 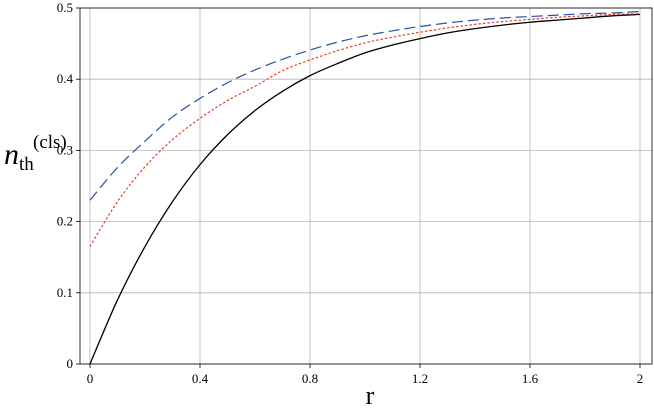 What do you see at coordinates (365, 375) in the screenshot?
I see `x-axis-ticks: 0 0.4 0.8 1.2 1.6 2` at bounding box center [365, 375].